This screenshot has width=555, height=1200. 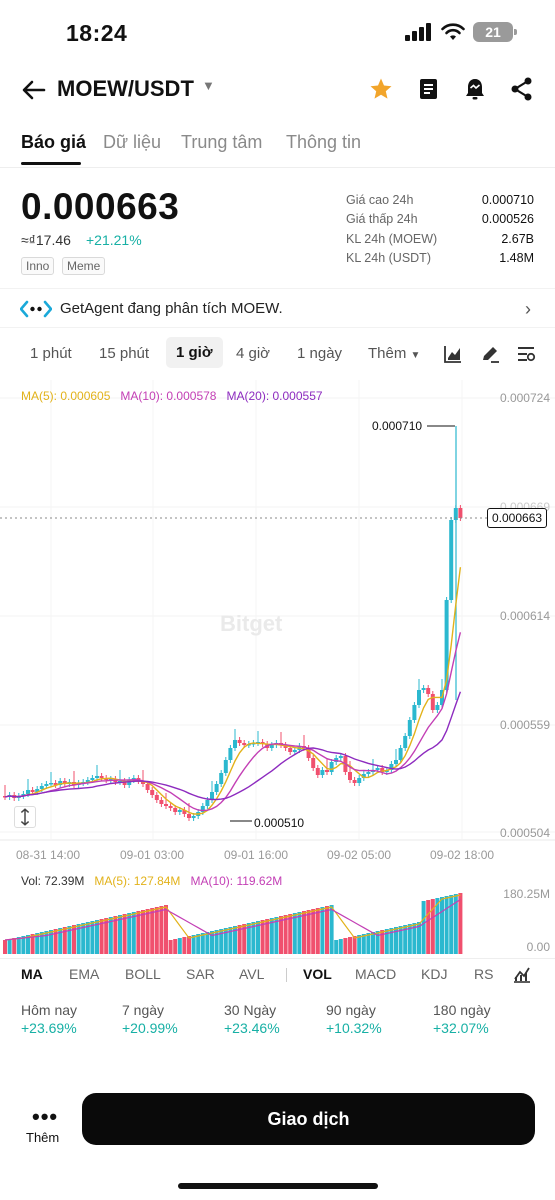 What do you see at coordinates (286, 975) in the screenshot?
I see `indicator-divider` at bounding box center [286, 975].